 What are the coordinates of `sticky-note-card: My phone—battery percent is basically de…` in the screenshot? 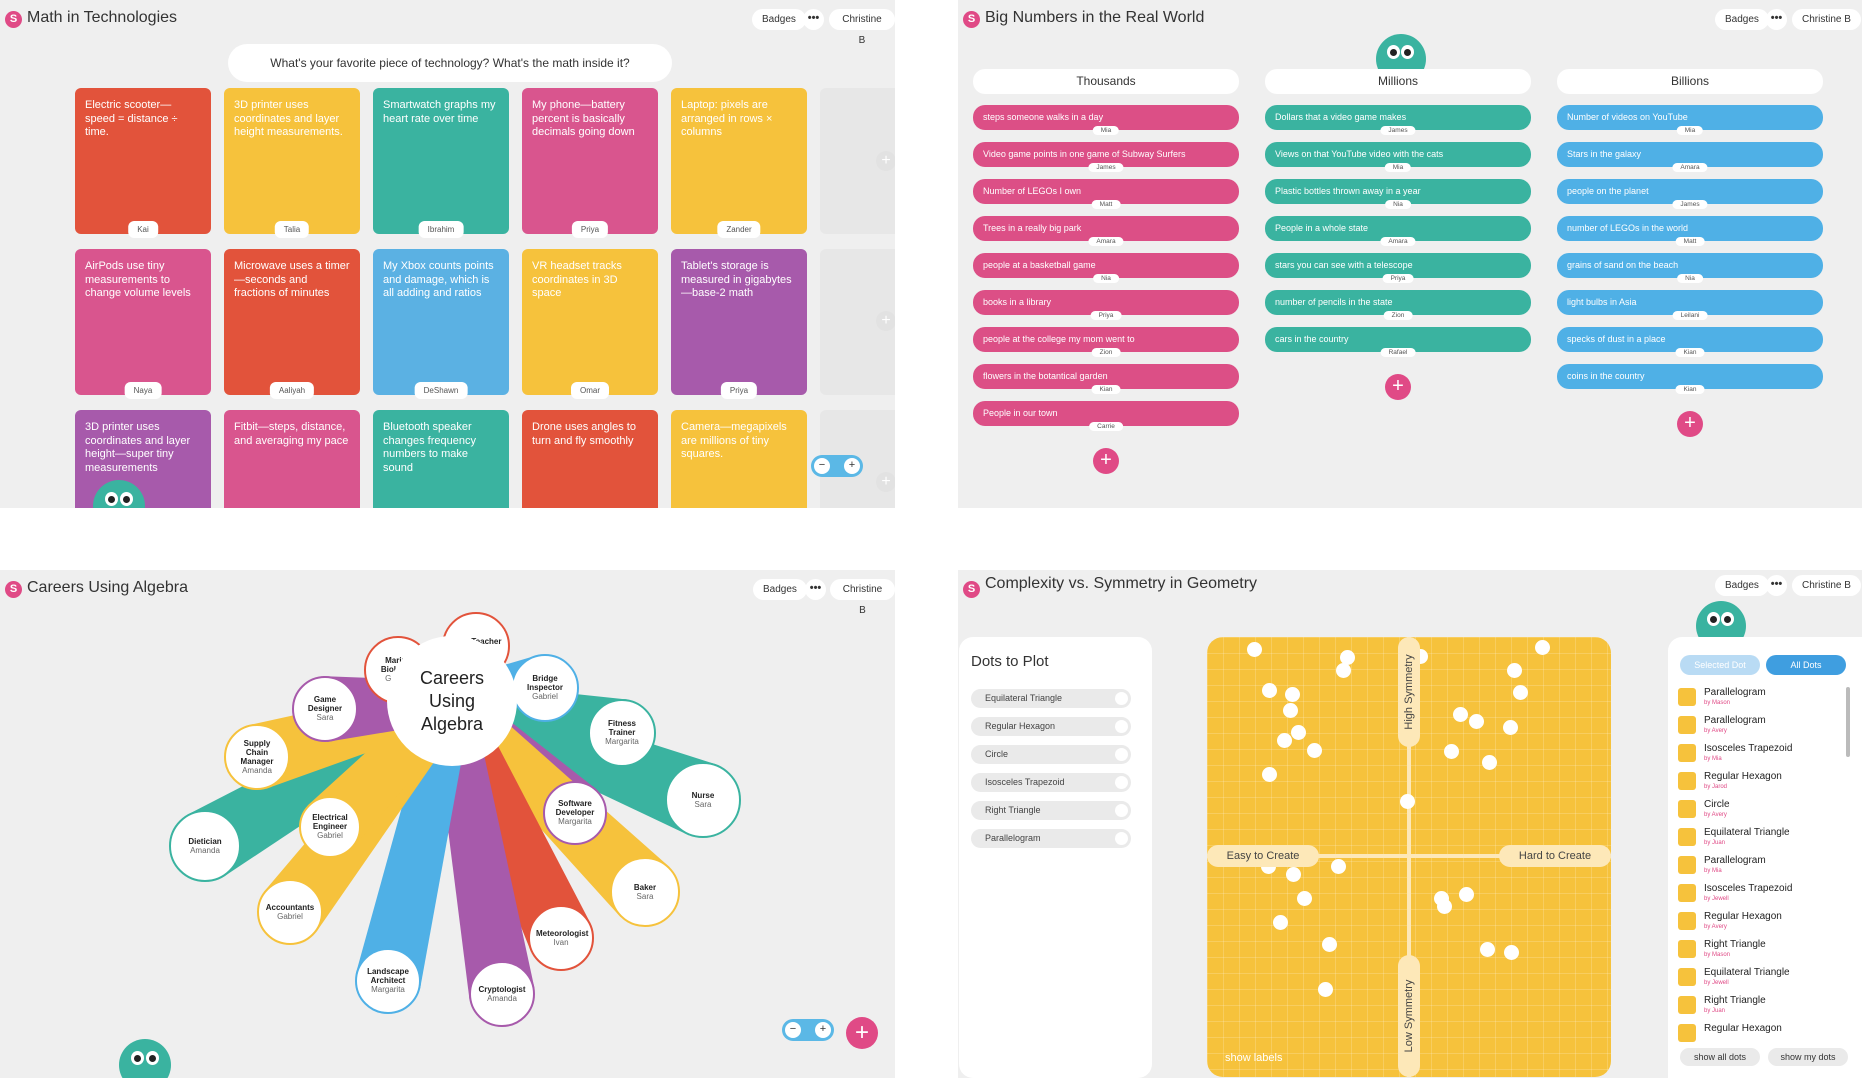 It's located at (590, 163).